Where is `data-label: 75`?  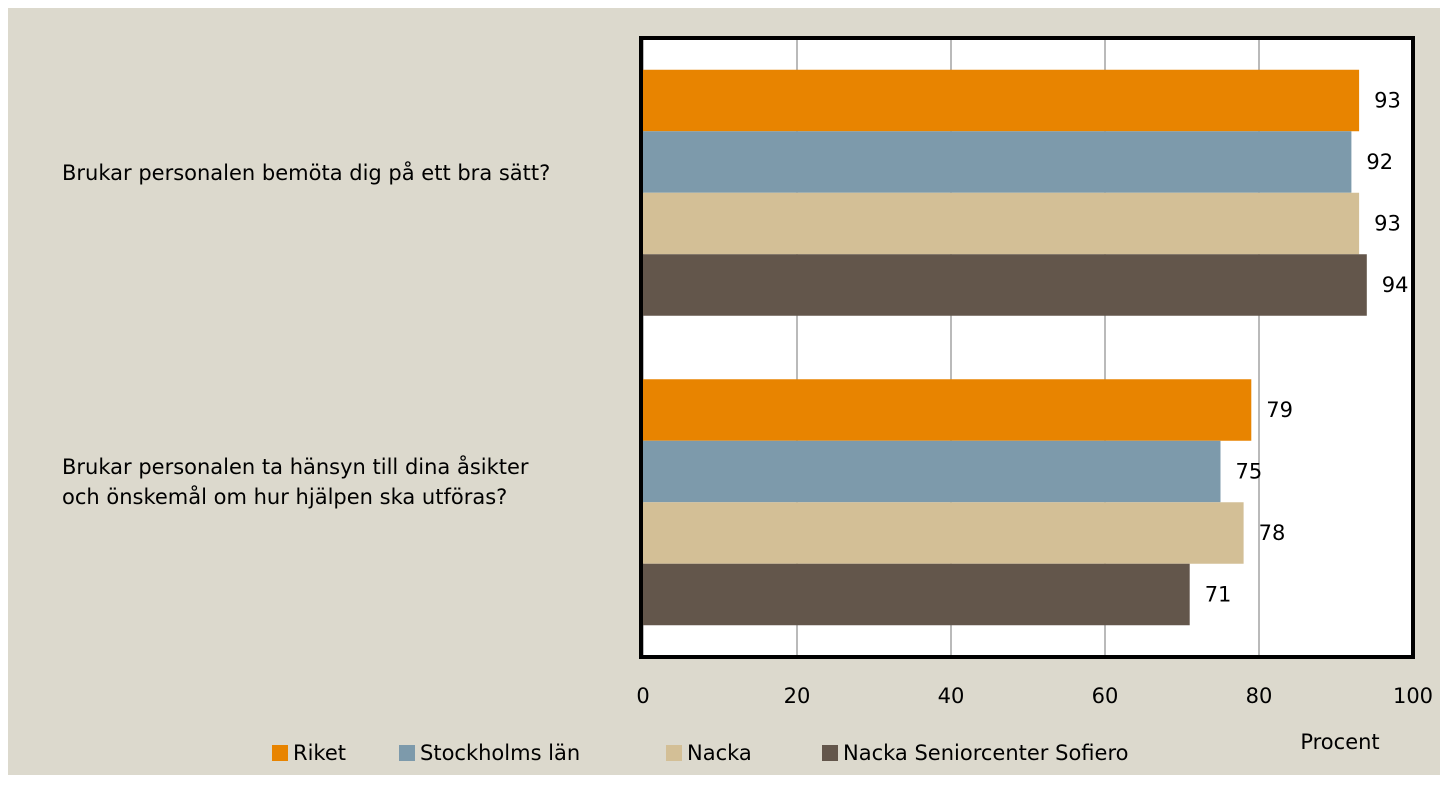
data-label: 75 is located at coordinates (1249, 472).